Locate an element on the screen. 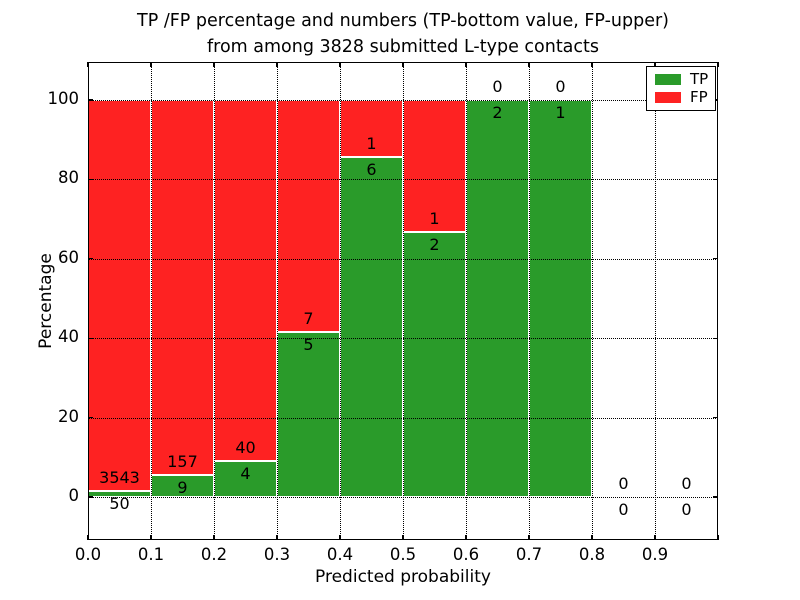  y-tick-label: 20 is located at coordinates (68, 416).